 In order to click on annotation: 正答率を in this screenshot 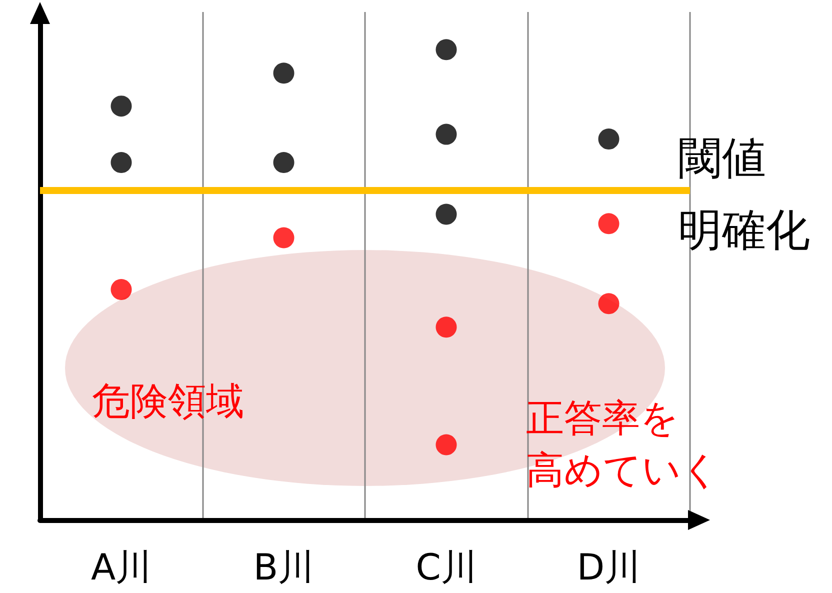, I will do `click(602, 418)`.